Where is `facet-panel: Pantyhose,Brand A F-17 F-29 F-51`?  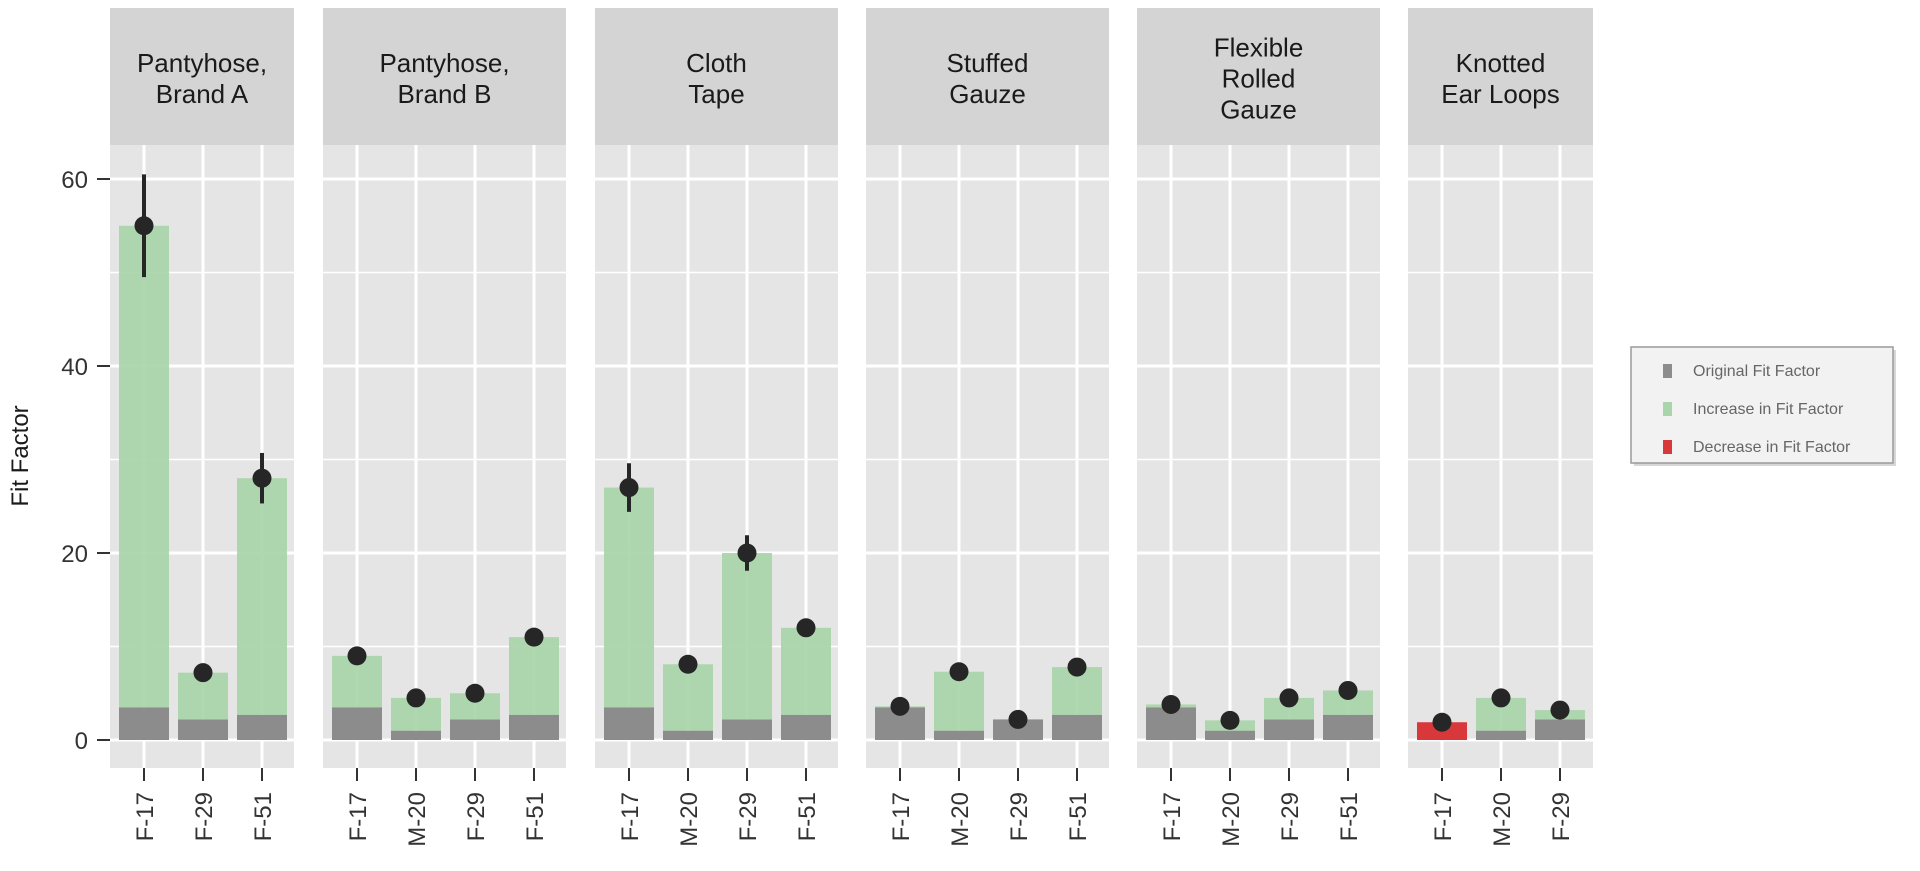 facet-panel: Pantyhose,Brand A F-17 F-29 F-51 is located at coordinates (202, 424).